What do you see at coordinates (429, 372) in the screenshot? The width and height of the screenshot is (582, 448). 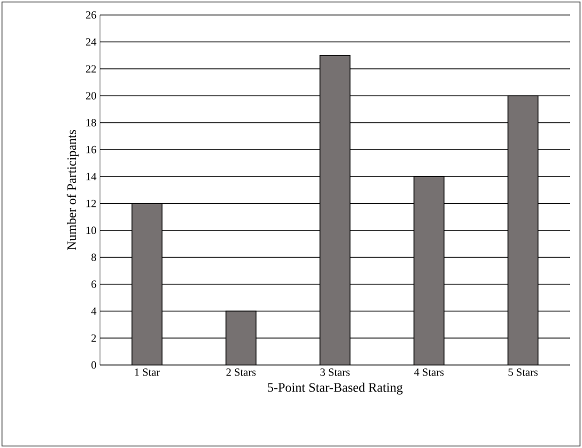 I see `x-tick-label: 4 Stars` at bounding box center [429, 372].